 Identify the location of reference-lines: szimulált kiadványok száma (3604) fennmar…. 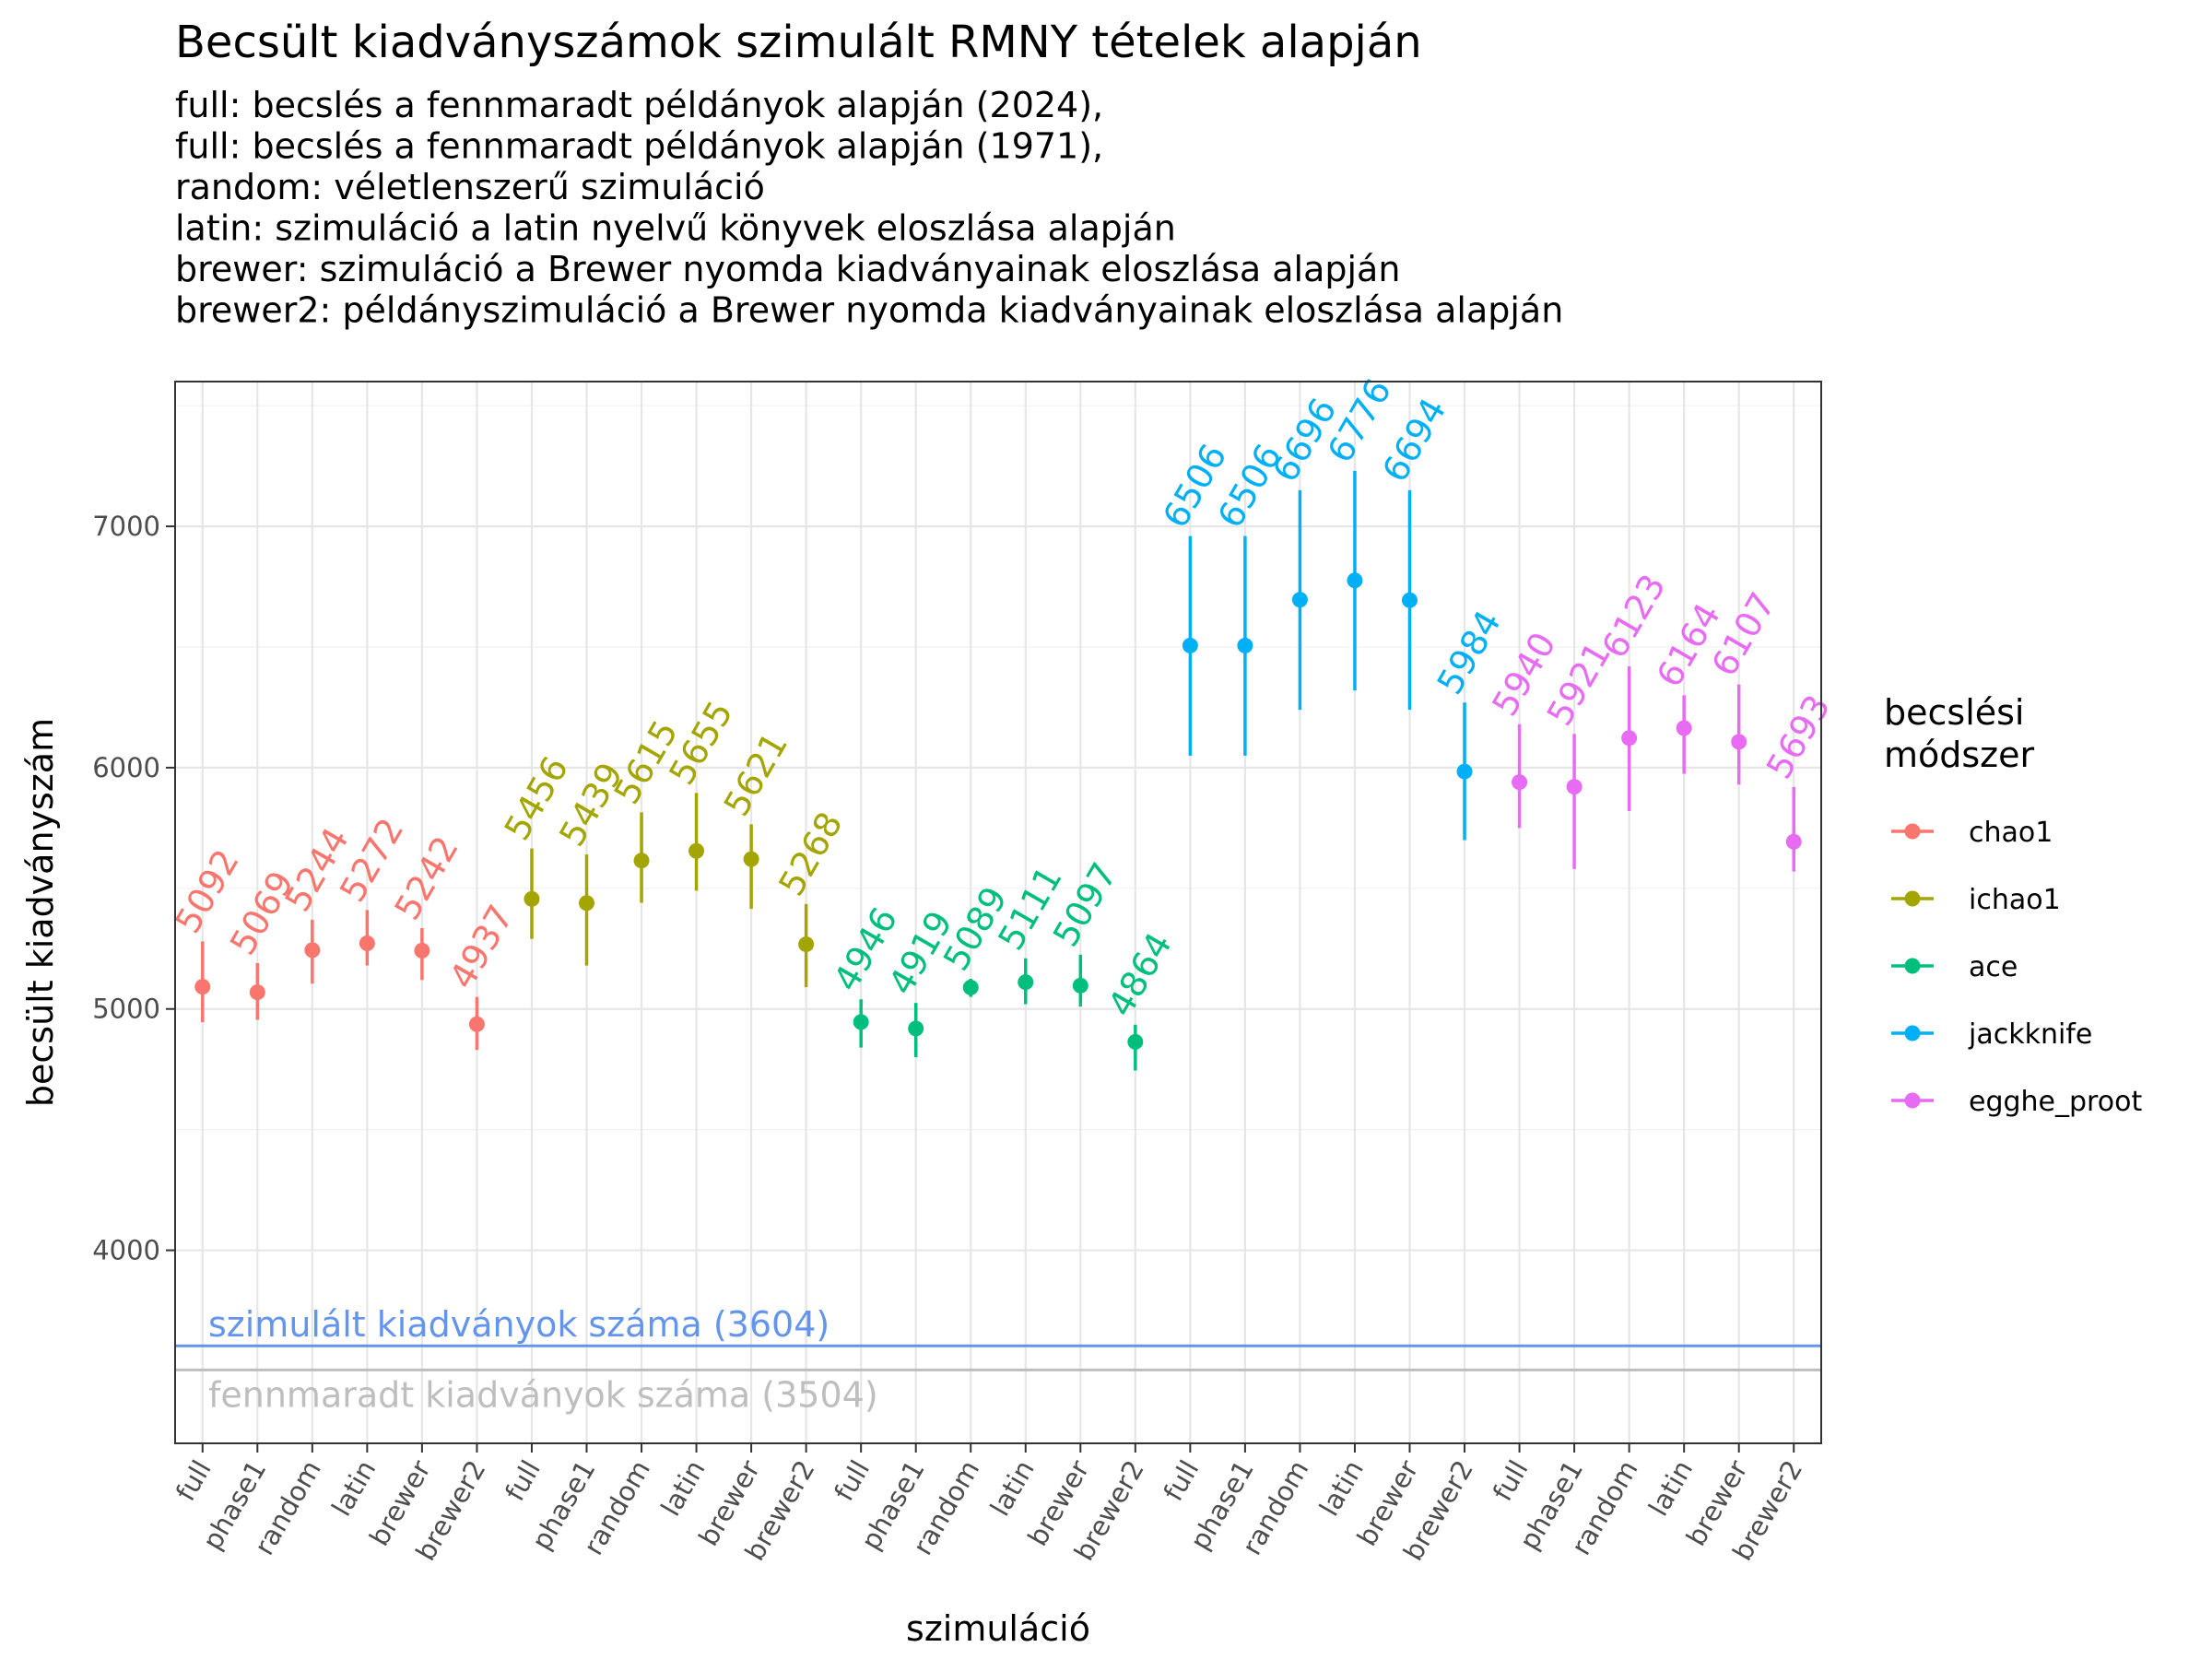
(998, 1359).